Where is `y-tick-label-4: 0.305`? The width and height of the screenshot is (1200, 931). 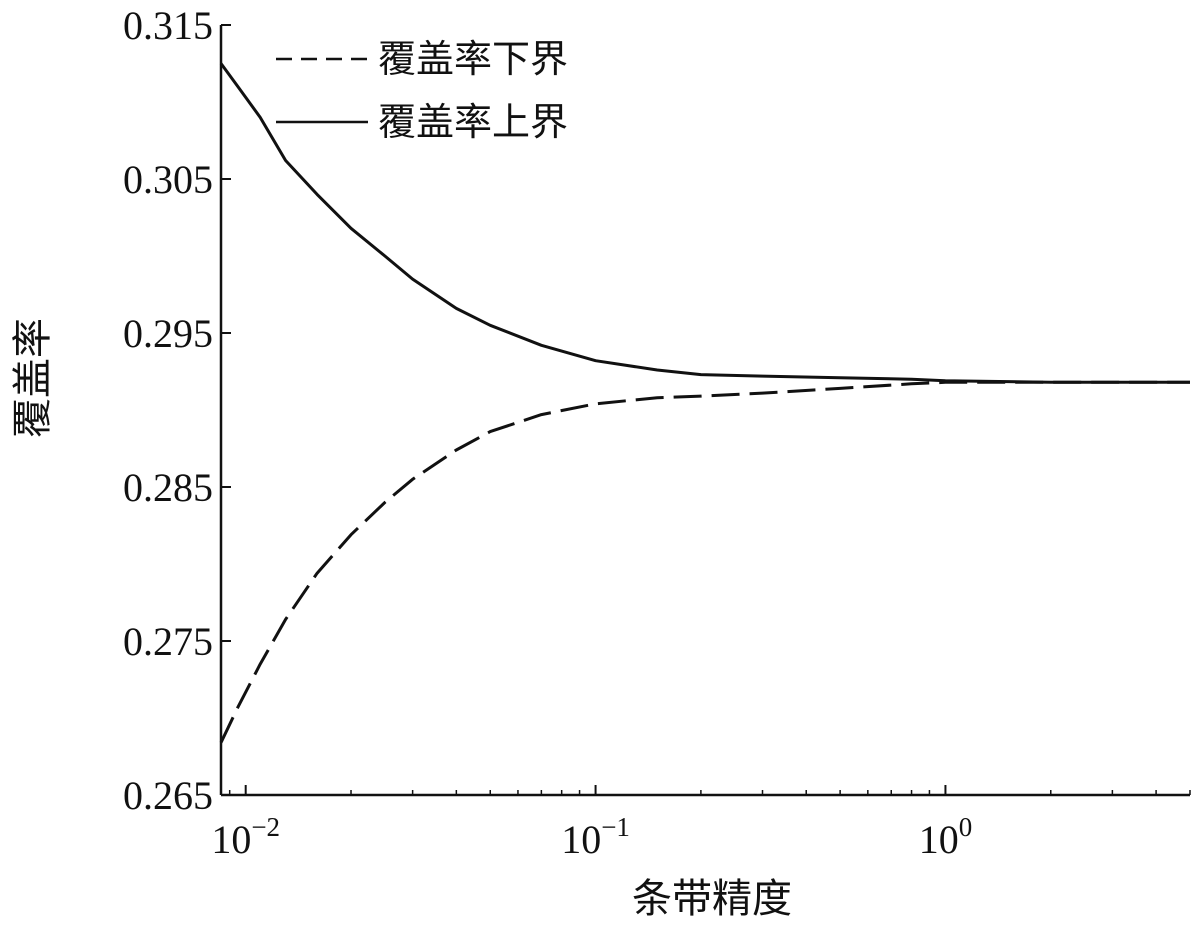
y-tick-label-4: 0.305 is located at coordinates (168, 179).